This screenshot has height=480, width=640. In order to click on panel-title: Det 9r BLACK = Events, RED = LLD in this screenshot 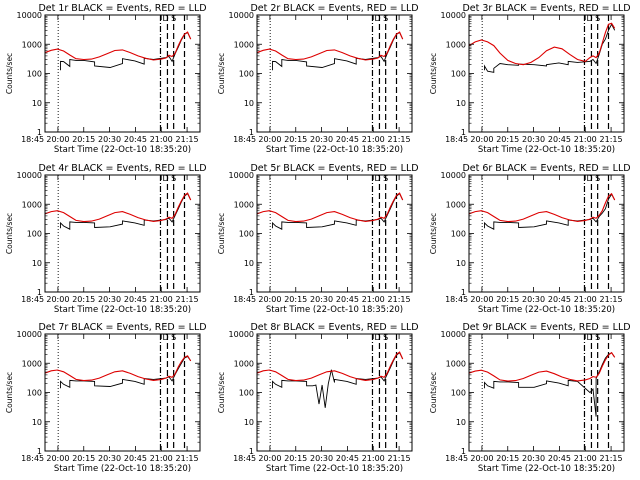, I will do `click(546, 327)`.